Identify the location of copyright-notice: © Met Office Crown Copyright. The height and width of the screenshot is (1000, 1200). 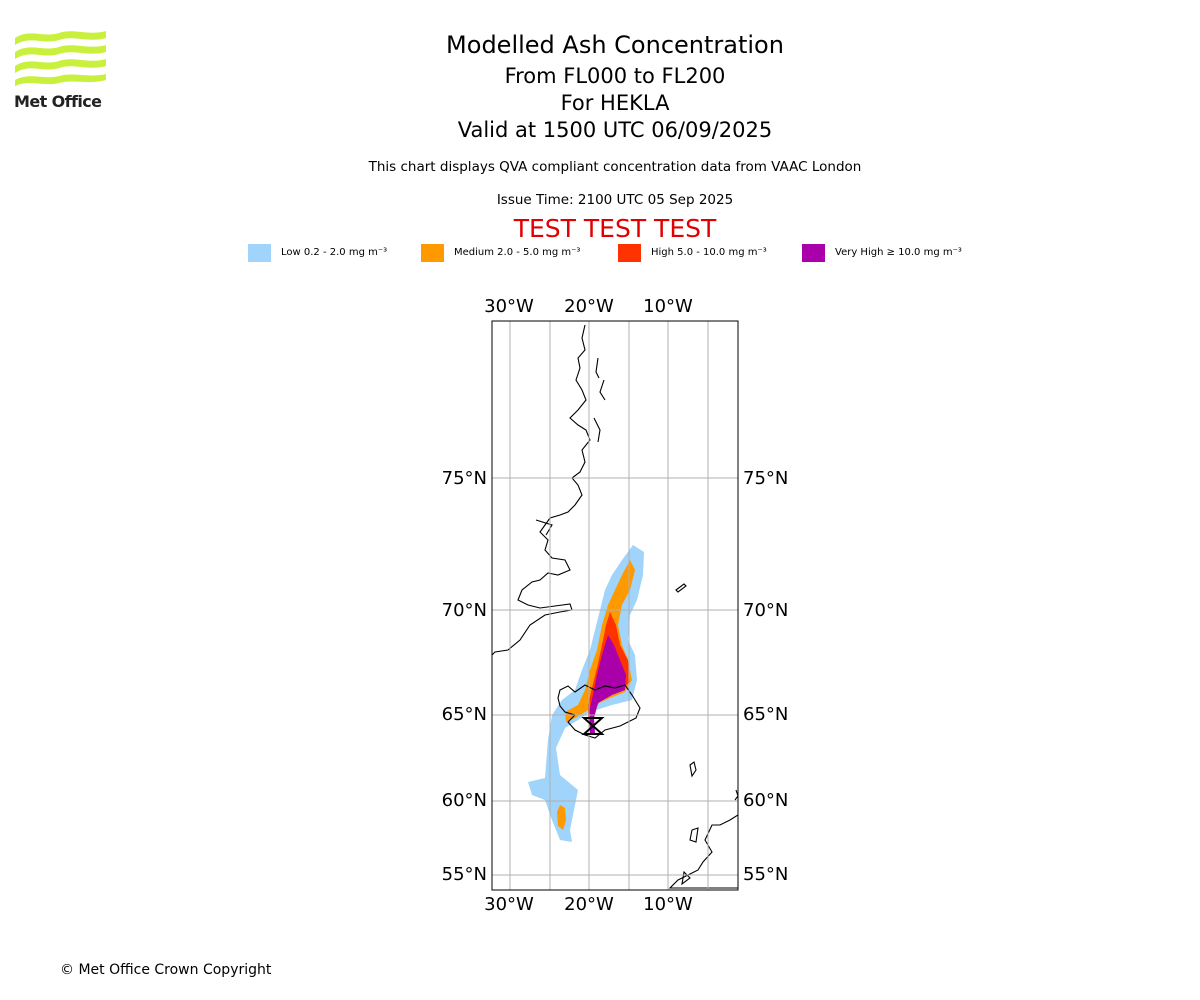
(166, 970).